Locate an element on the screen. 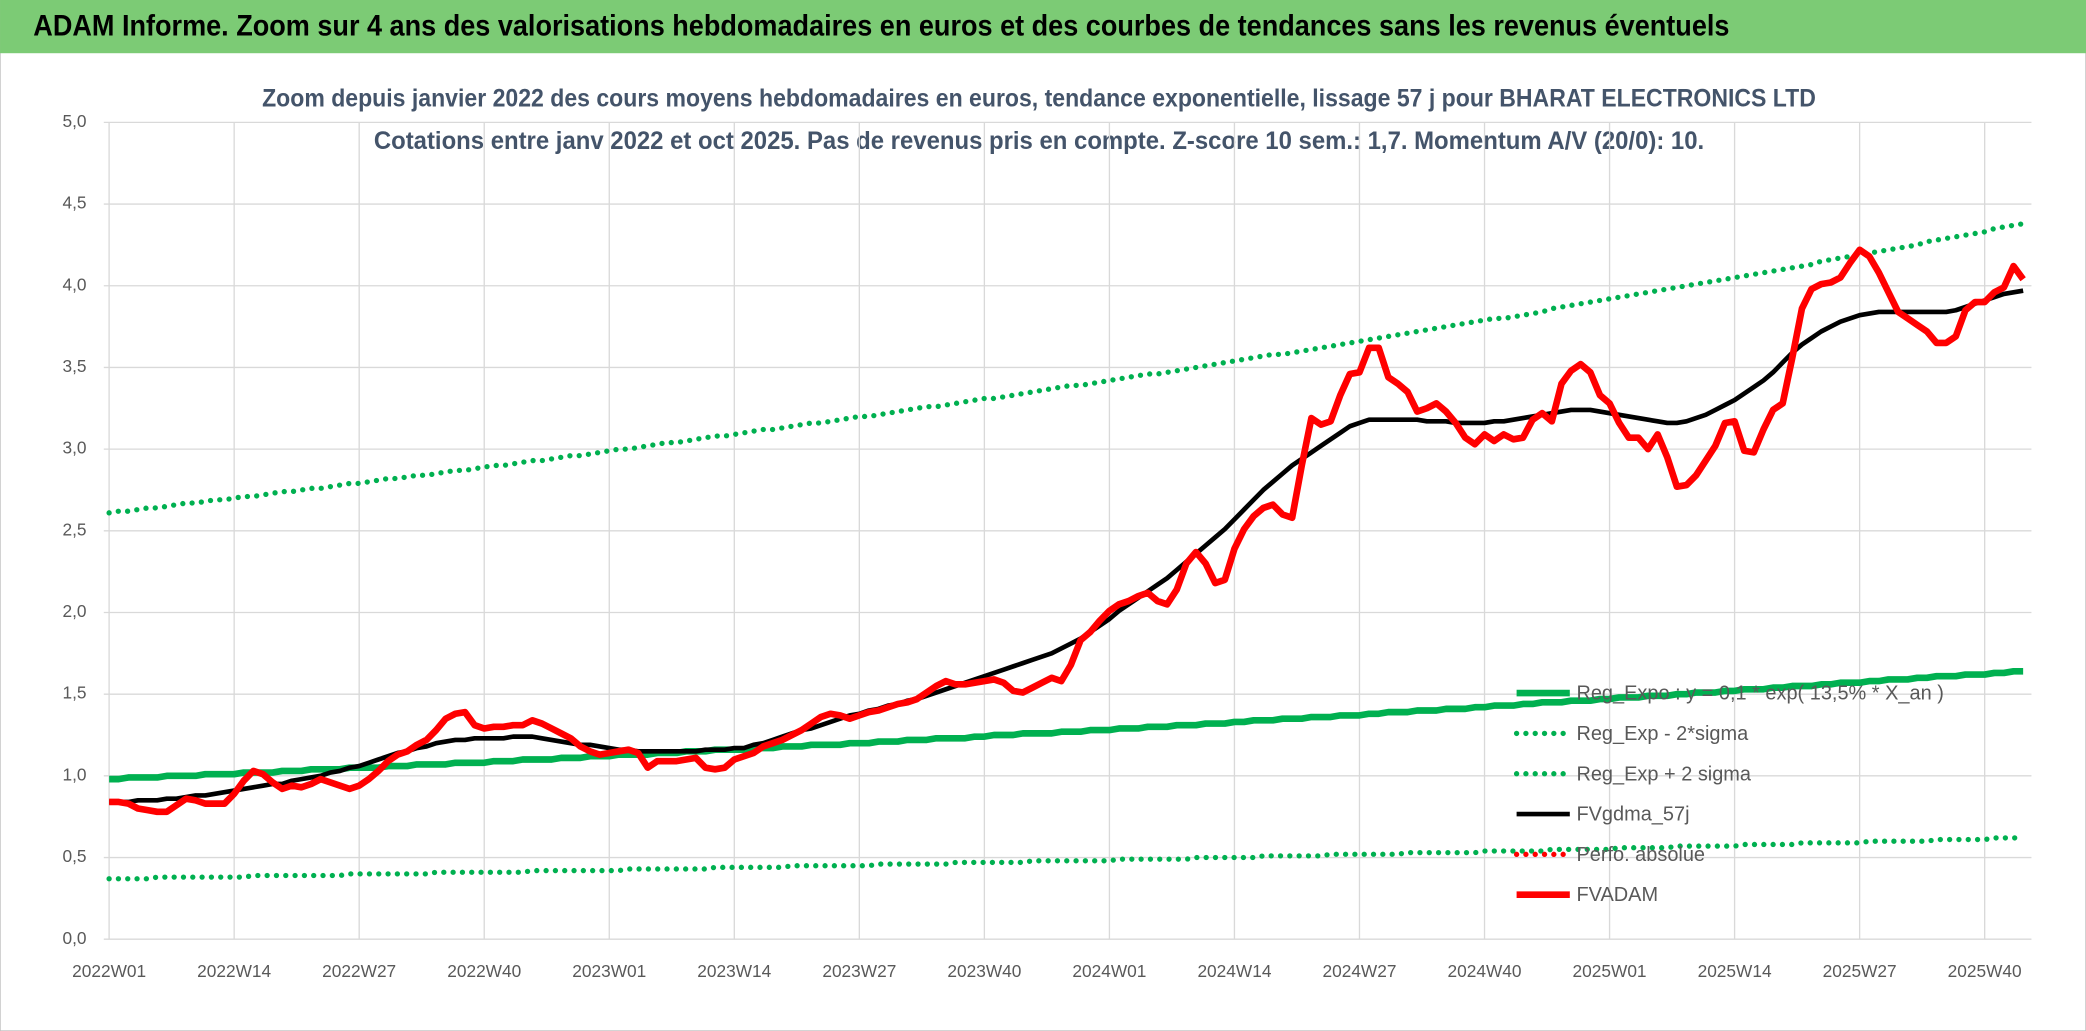 This screenshot has width=2086, height=1031. legend-label: Reg_Expo : y = 0,1 * exp( 13,5% * X_an ) is located at coordinates (1759, 694).